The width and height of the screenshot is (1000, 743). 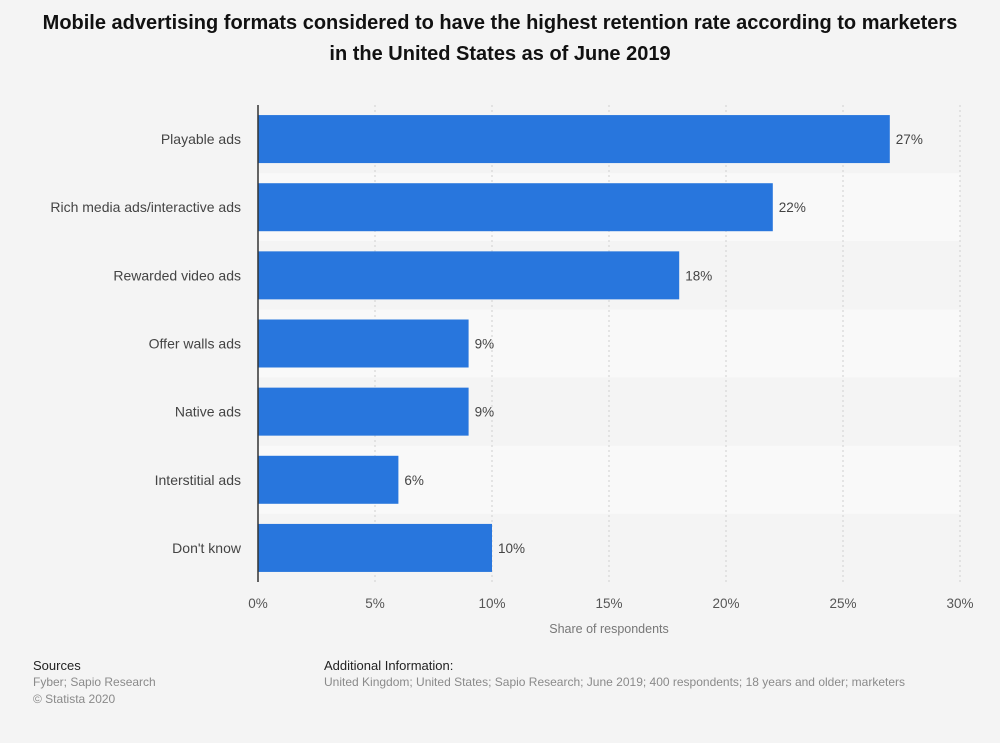 What do you see at coordinates (842, 603) in the screenshot?
I see `x-tick-label: 25%` at bounding box center [842, 603].